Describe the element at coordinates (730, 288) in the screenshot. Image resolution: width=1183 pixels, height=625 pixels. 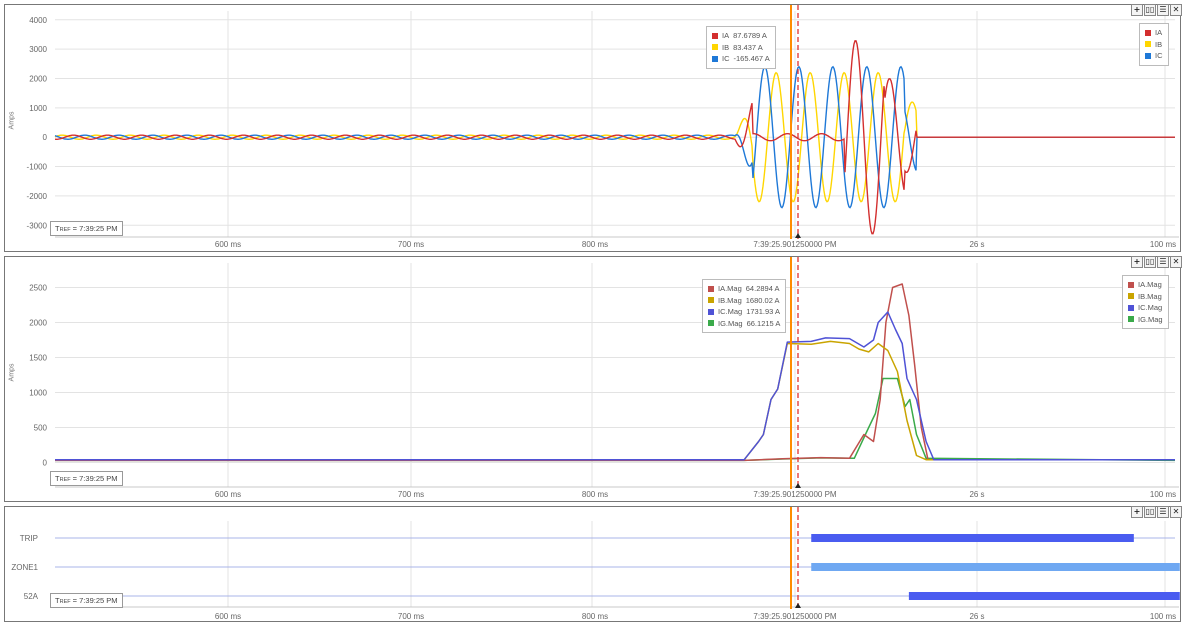
I see `legend-name: IA.Mag` at that location.